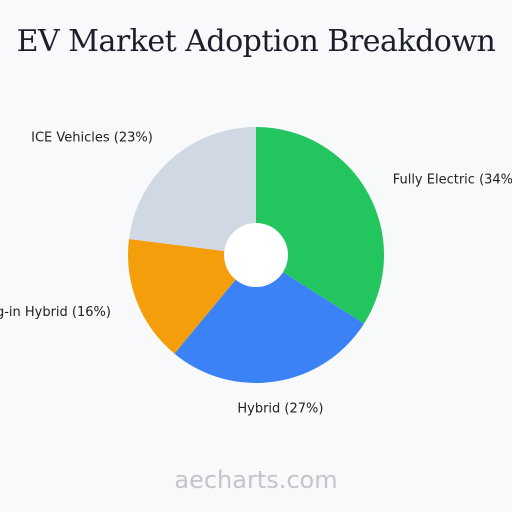 The image size is (512, 512). What do you see at coordinates (256, 41) in the screenshot?
I see `chart-title: EV Market Adoption Breakdown` at bounding box center [256, 41].